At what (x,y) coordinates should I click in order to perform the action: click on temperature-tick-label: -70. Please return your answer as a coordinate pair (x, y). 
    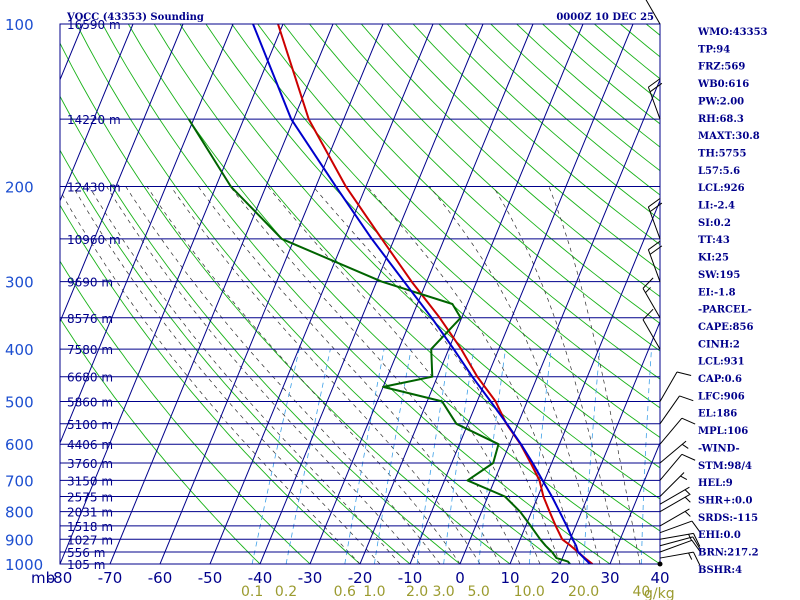
    Looking at the image, I should click on (110, 578).